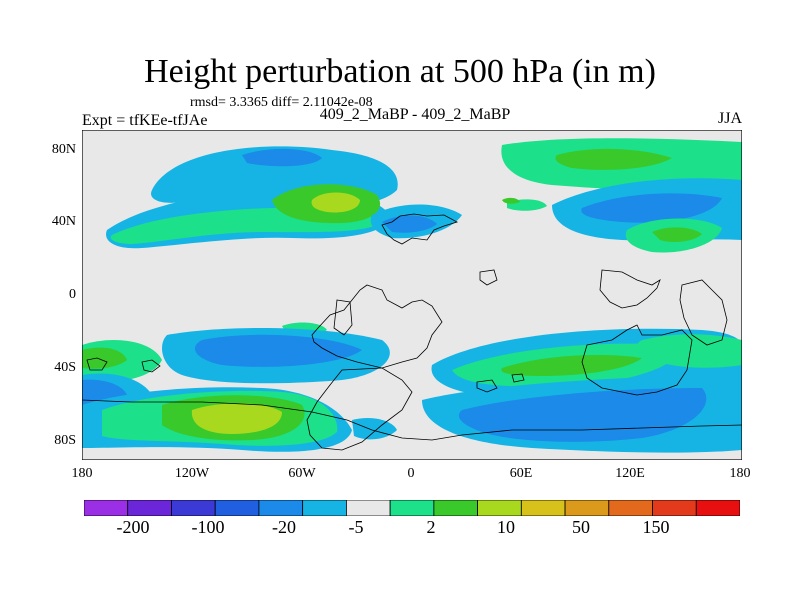 This screenshot has height=600, width=800. Describe the element at coordinates (63, 221) in the screenshot. I see `y-tick-label: 40N` at that location.